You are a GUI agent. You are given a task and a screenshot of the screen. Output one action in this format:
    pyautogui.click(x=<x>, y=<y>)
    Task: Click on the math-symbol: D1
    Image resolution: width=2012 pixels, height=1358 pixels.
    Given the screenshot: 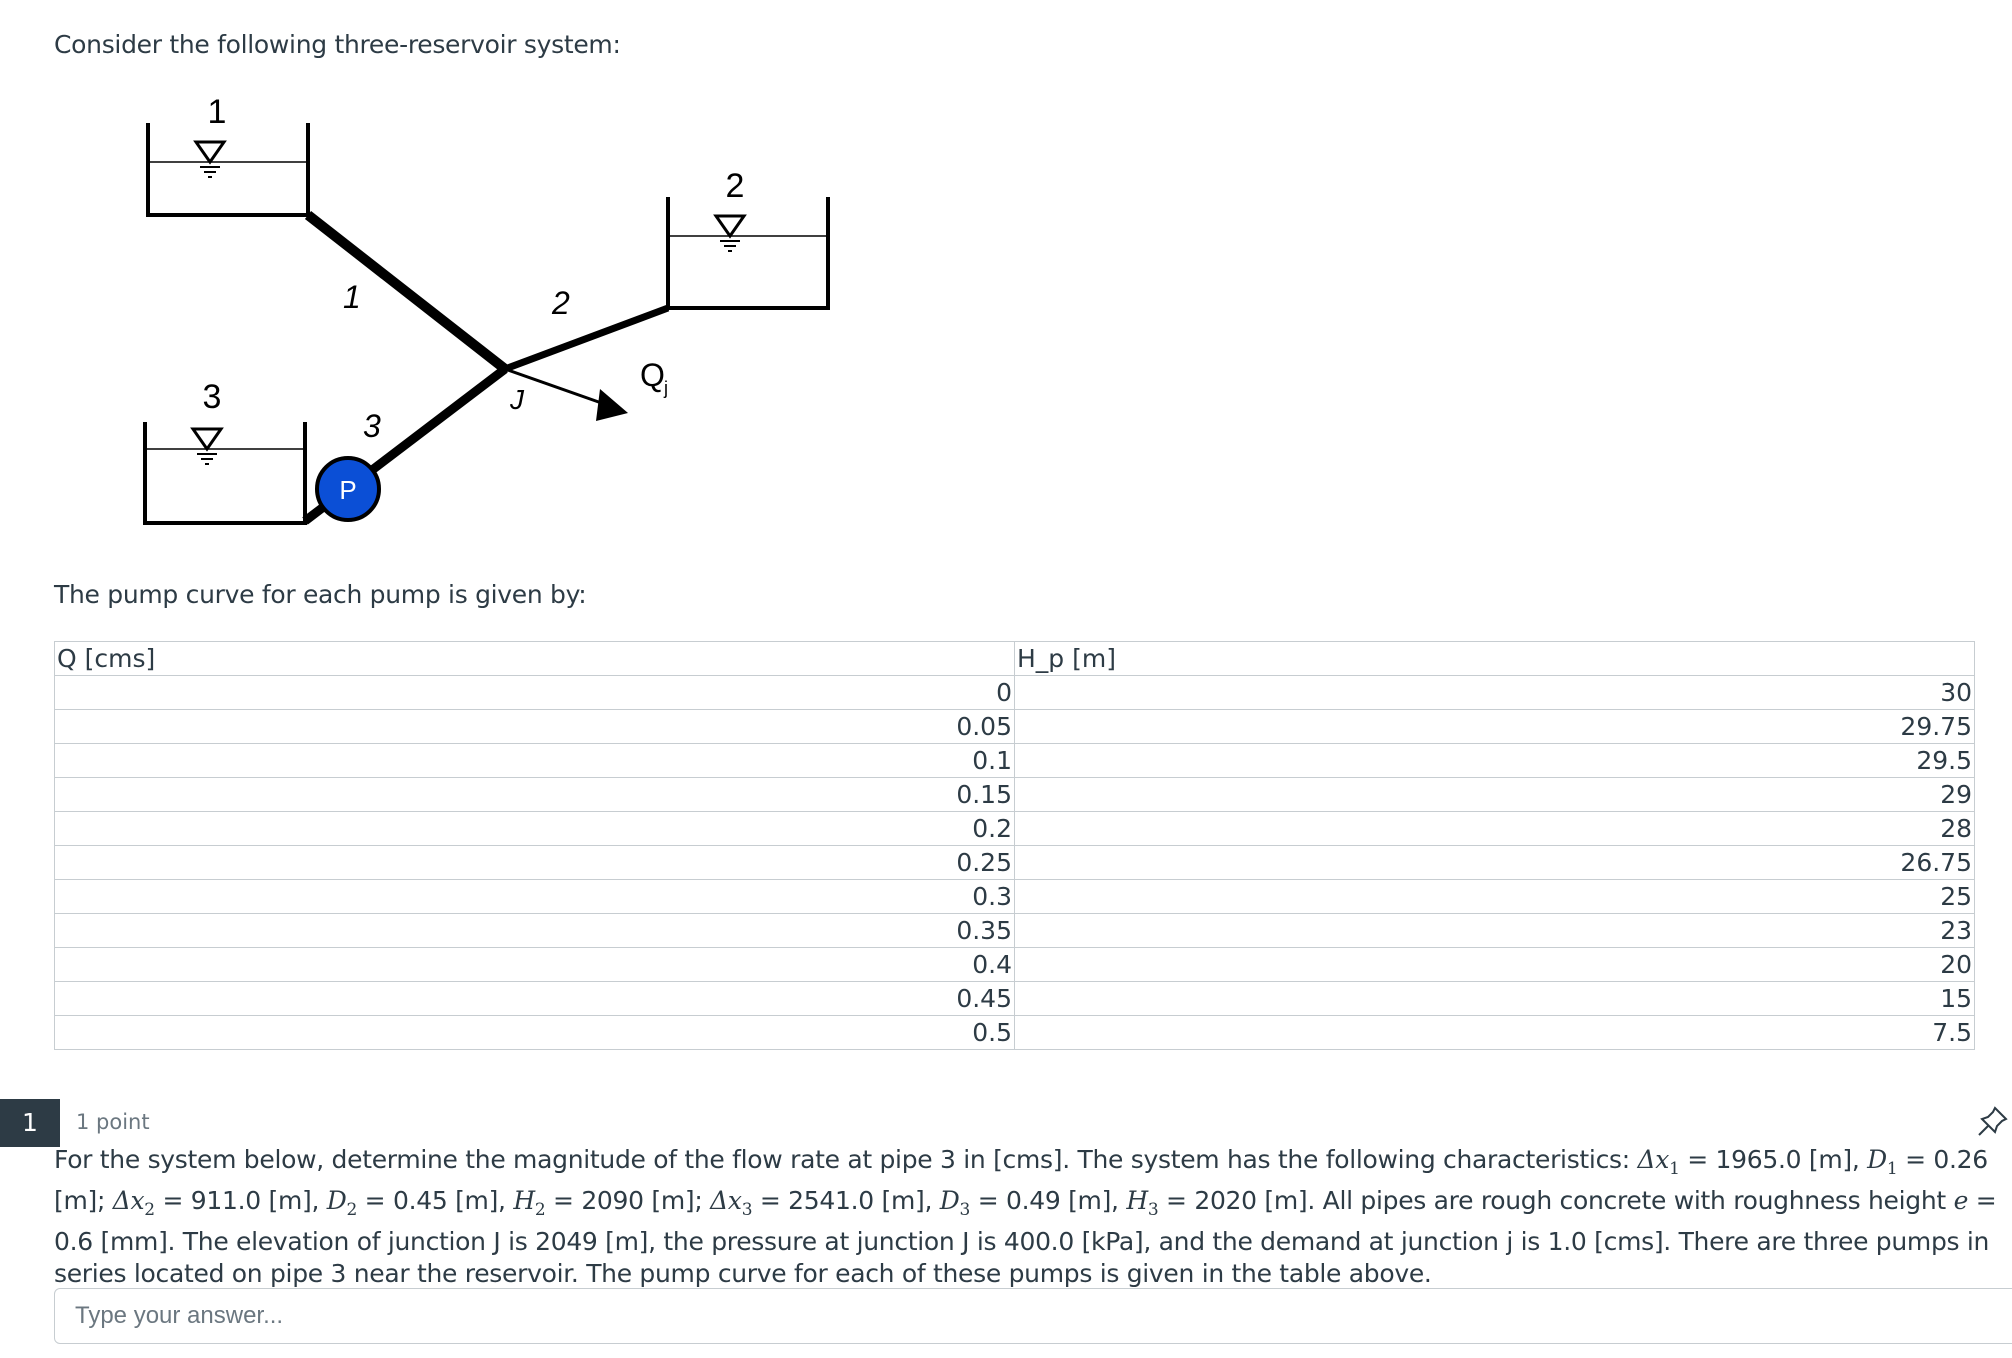 What is the action you would take?
    pyautogui.click(x=1882, y=1162)
    